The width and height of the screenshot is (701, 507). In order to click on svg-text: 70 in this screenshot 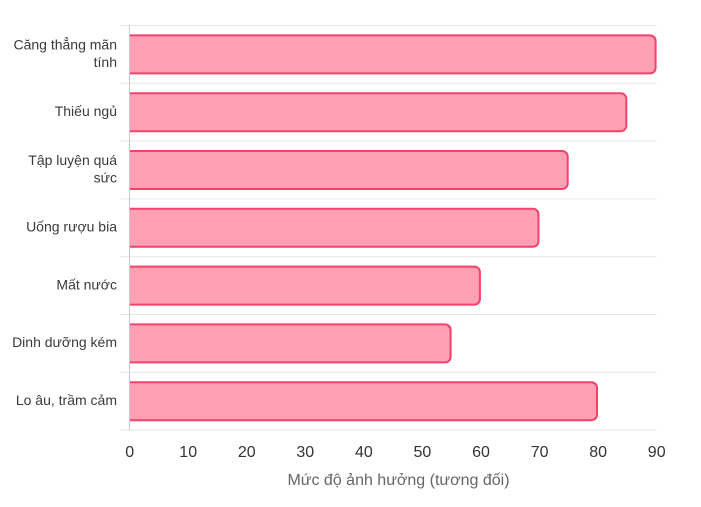, I will do `click(540, 452)`.